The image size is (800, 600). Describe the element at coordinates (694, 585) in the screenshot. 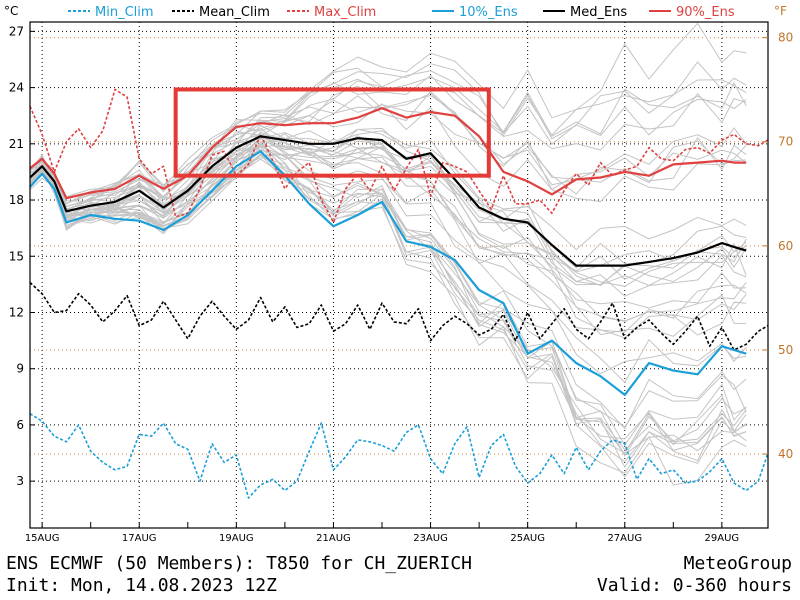

I see `footer-valid: Valid: 0-360 hours` at that location.